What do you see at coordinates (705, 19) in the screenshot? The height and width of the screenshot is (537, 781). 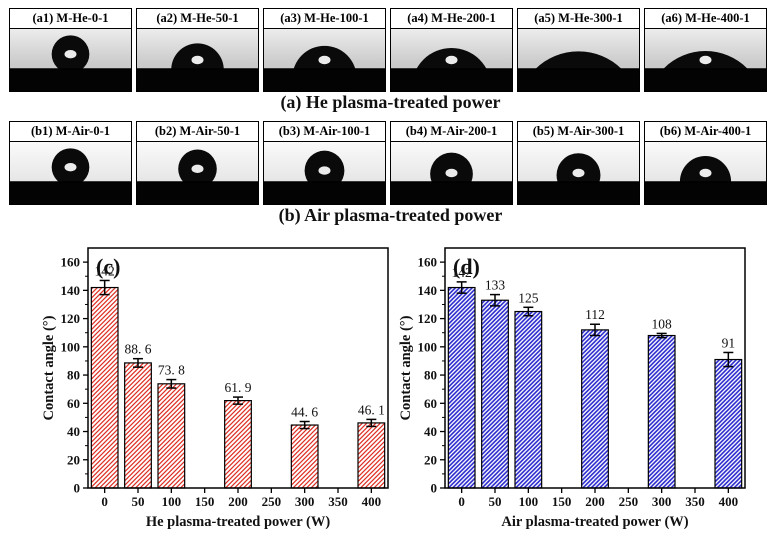 I see `droplet-panel-label: (a6) M-He-400-1` at bounding box center [705, 19].